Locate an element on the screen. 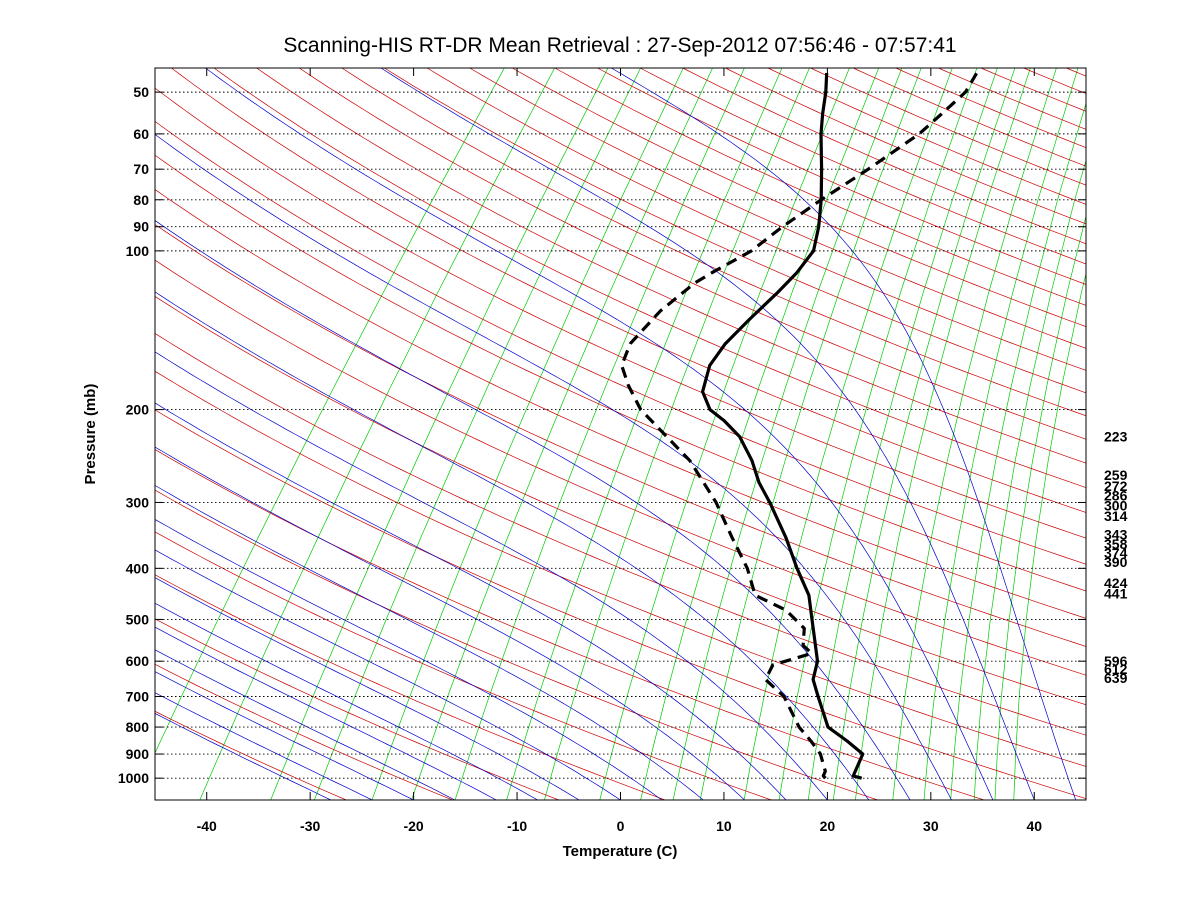 This screenshot has width=1200, height=900. y-tick-label: 500 is located at coordinates (138, 619).